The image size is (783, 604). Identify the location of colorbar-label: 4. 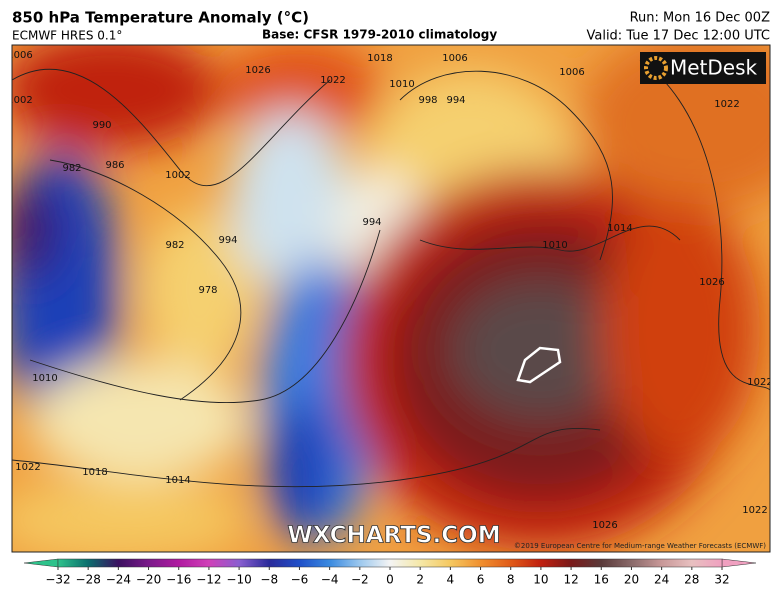
(451, 580).